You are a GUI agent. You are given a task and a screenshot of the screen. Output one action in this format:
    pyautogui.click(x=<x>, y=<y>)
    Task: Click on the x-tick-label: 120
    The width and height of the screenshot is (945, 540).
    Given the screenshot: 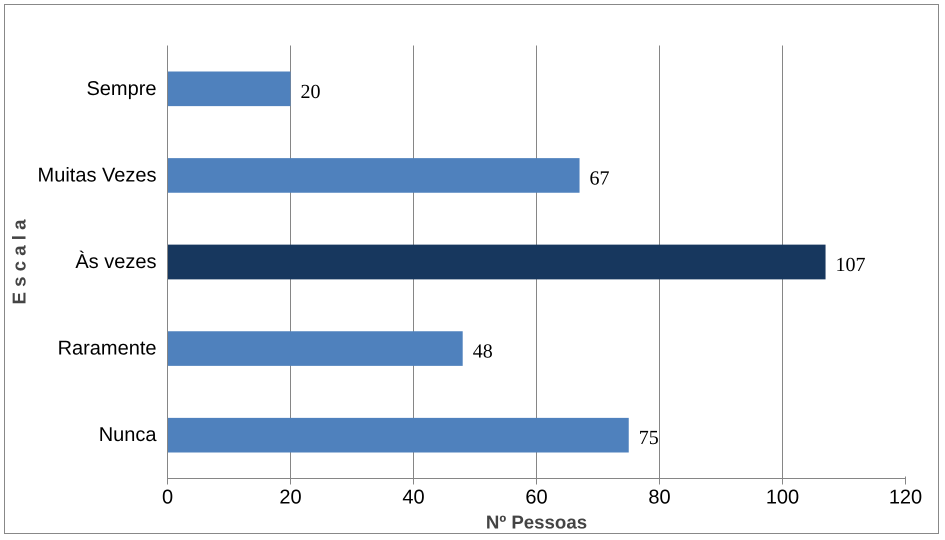 What is the action you would take?
    pyautogui.click(x=905, y=497)
    